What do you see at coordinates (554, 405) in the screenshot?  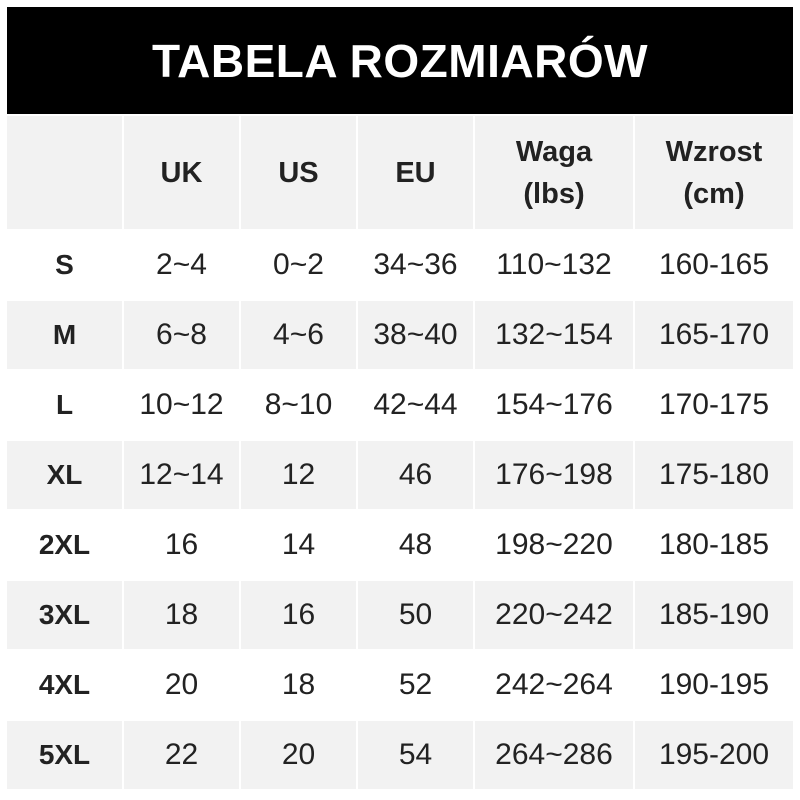 I see `table-cell: 154~176` at bounding box center [554, 405].